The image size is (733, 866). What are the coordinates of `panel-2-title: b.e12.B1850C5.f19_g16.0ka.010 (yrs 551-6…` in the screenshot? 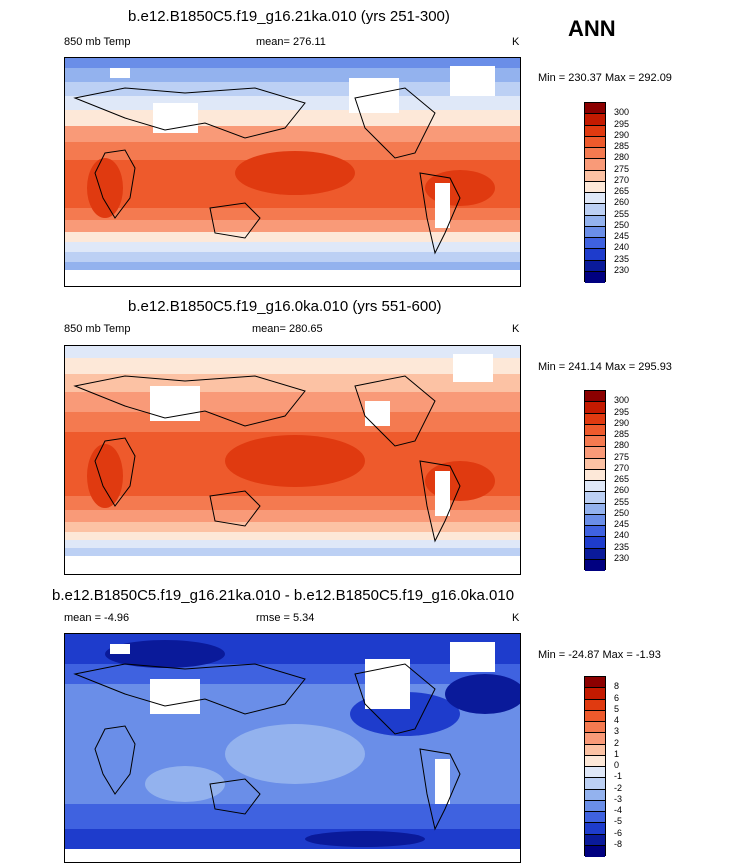 It's located at (285, 306).